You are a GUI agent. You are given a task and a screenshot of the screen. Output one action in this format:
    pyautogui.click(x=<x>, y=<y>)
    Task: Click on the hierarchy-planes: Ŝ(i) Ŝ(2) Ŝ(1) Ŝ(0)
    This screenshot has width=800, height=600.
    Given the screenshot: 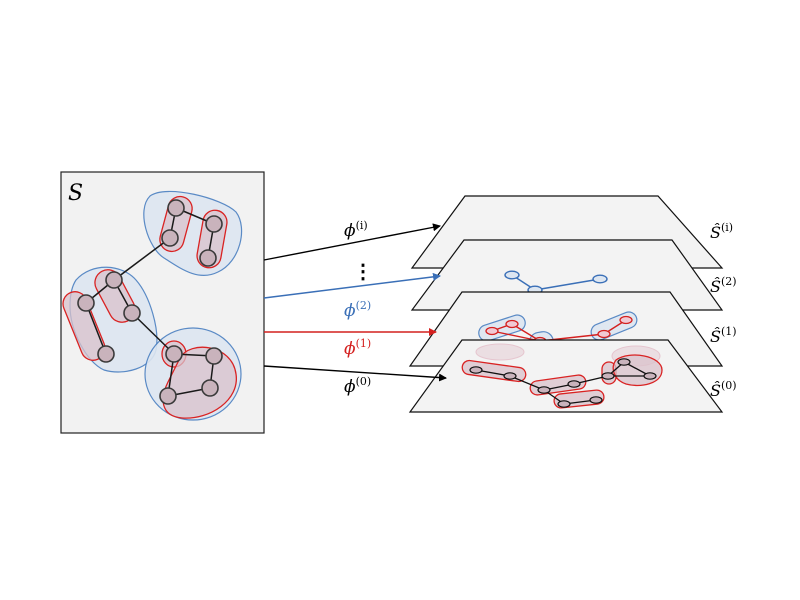 What is the action you would take?
    pyautogui.click(x=572, y=304)
    